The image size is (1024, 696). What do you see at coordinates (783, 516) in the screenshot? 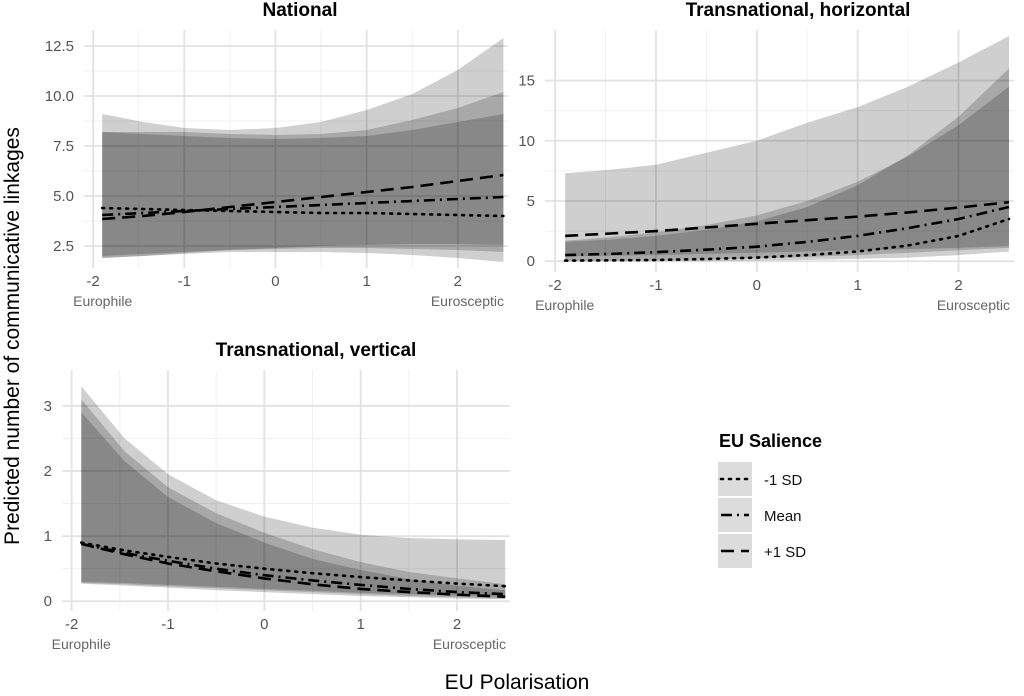
I see `legend-label-mean: Mean` at bounding box center [783, 516].